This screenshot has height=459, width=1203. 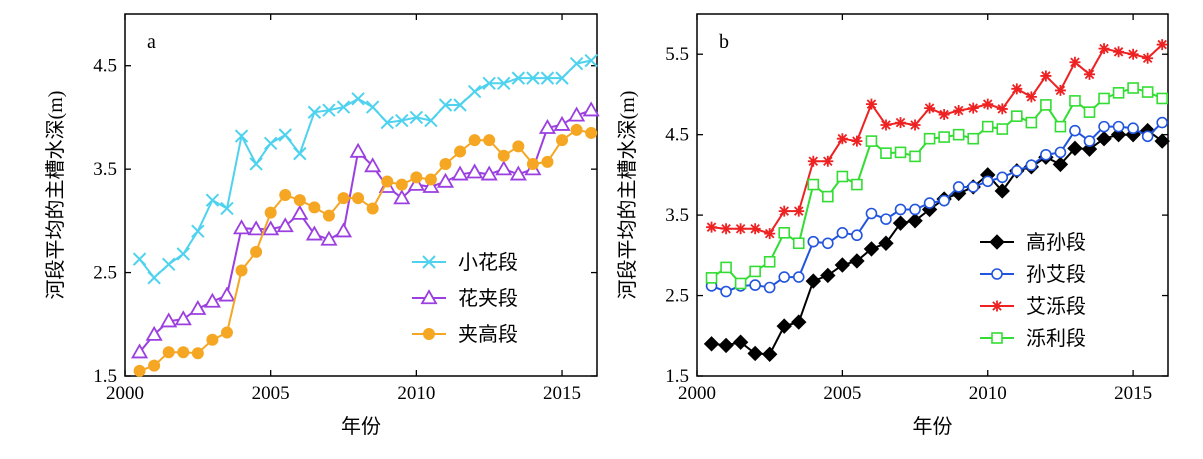 What do you see at coordinates (361, 426) in the screenshot?
I see `panel-a-x-axis-label: 年份` at bounding box center [361, 426].